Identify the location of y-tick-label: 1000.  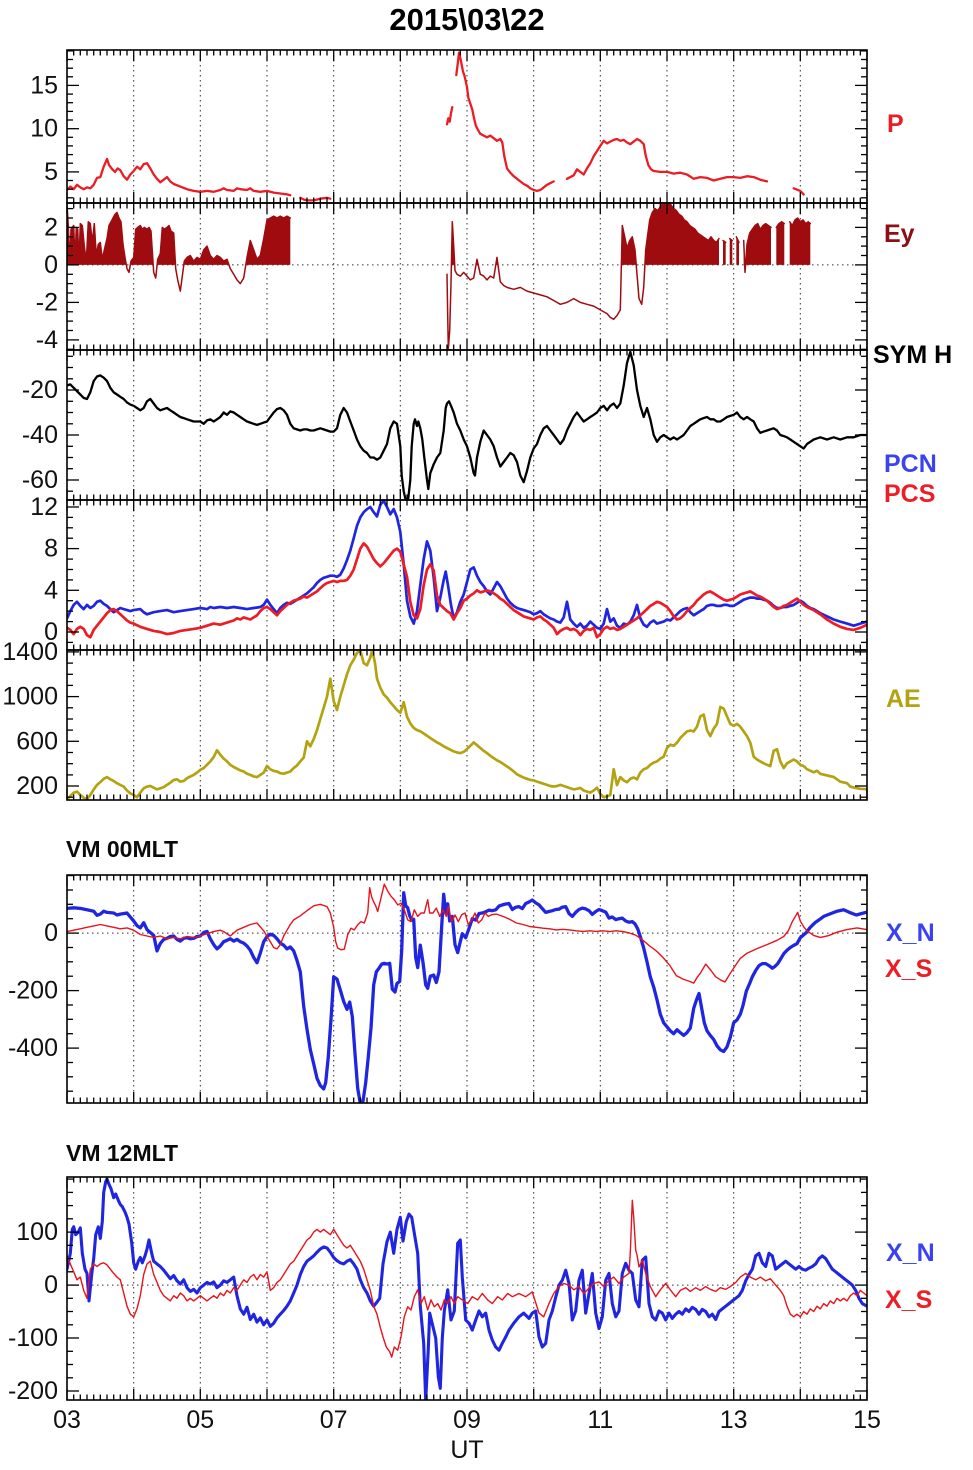
(30, 697).